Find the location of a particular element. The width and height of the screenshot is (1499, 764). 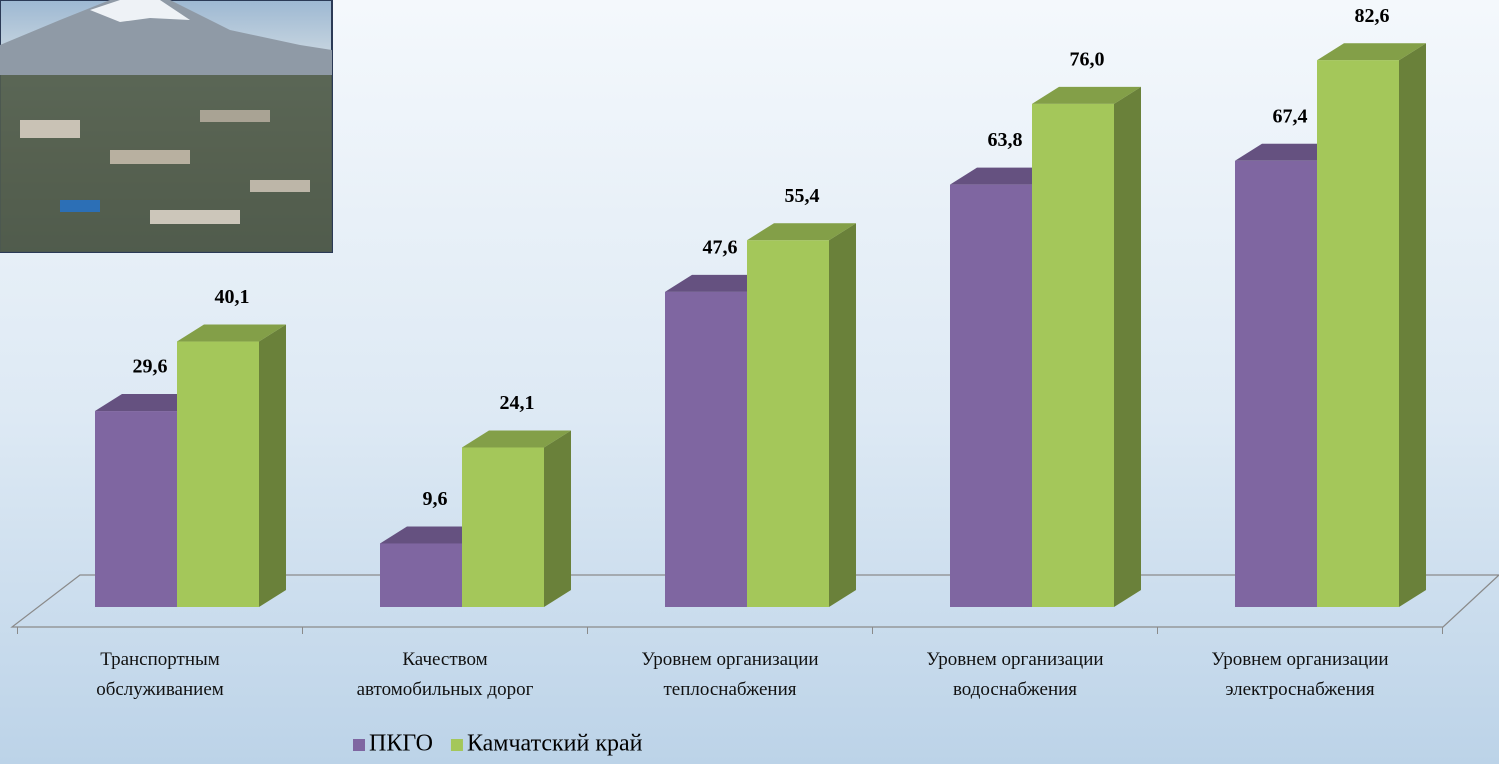

floor is located at coordinates (754, 601).